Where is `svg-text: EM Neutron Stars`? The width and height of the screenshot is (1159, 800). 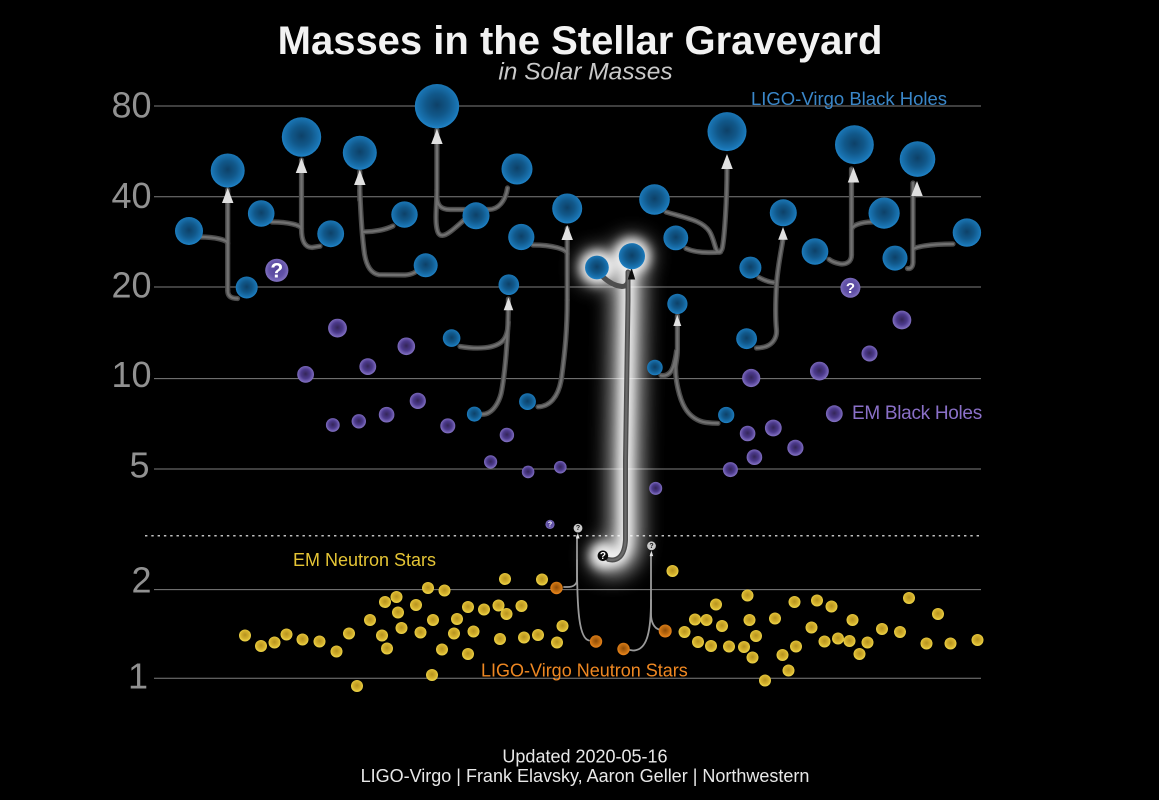 svg-text: EM Neutron Stars is located at coordinates (364, 560).